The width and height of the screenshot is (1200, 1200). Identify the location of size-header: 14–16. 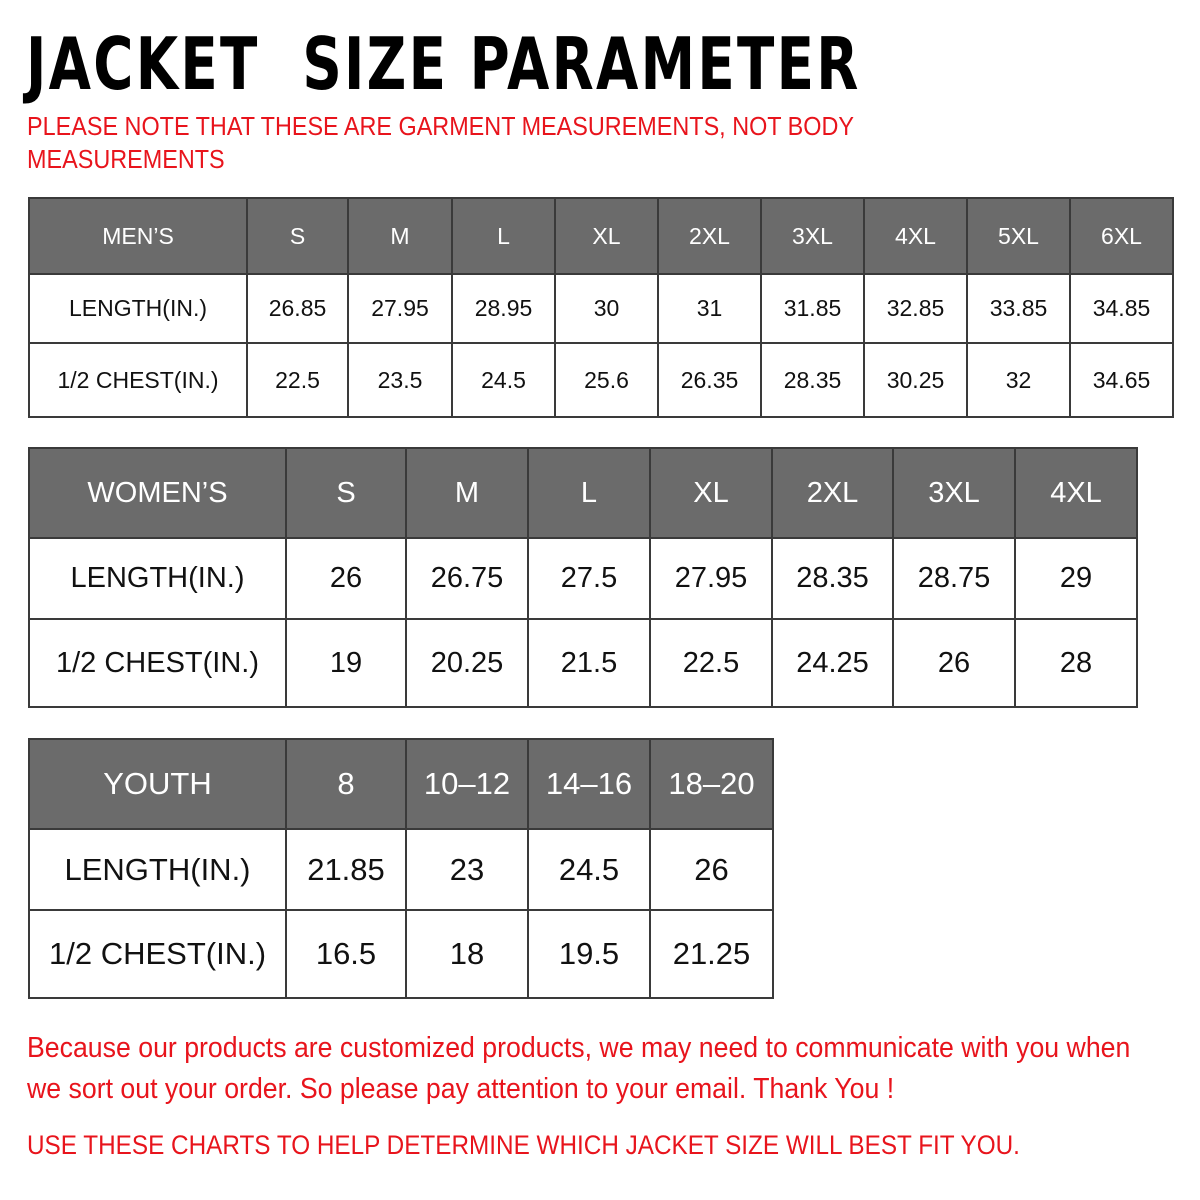
(589, 784).